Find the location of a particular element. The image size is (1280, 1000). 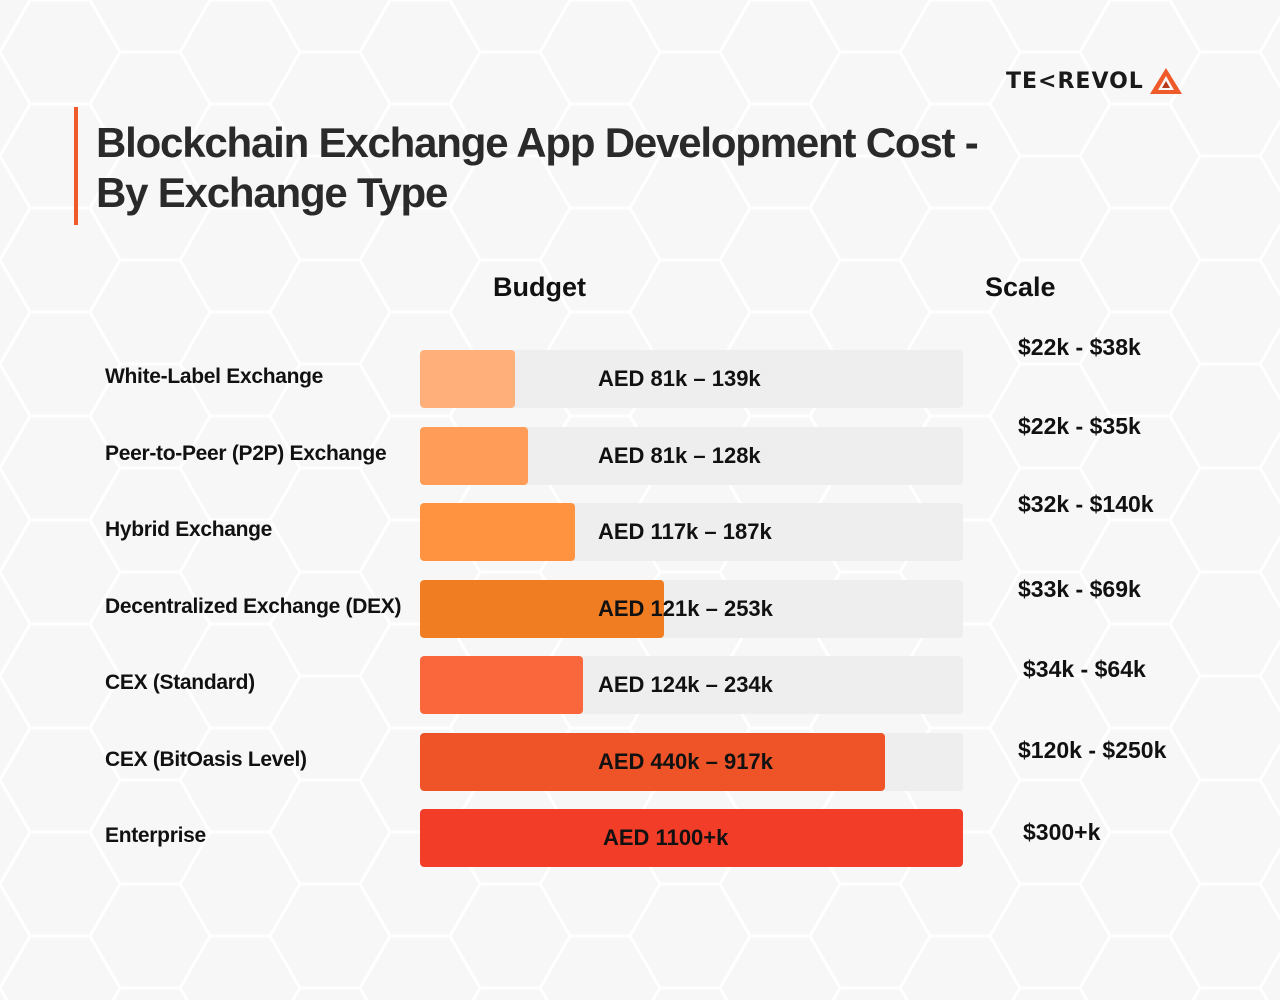

category-label: Hybrid Exchange is located at coordinates (189, 529).